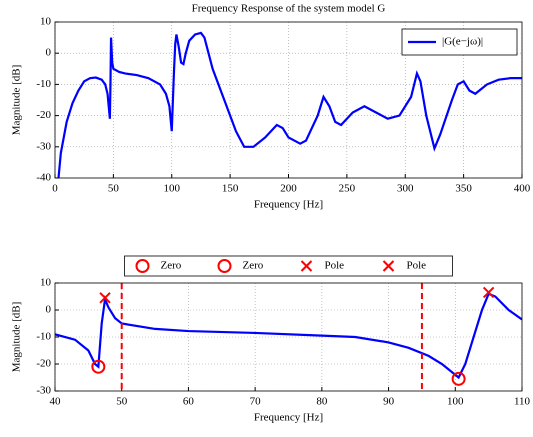  What do you see at coordinates (288, 189) in the screenshot?
I see `x-tick-label: 200` at bounding box center [288, 189].